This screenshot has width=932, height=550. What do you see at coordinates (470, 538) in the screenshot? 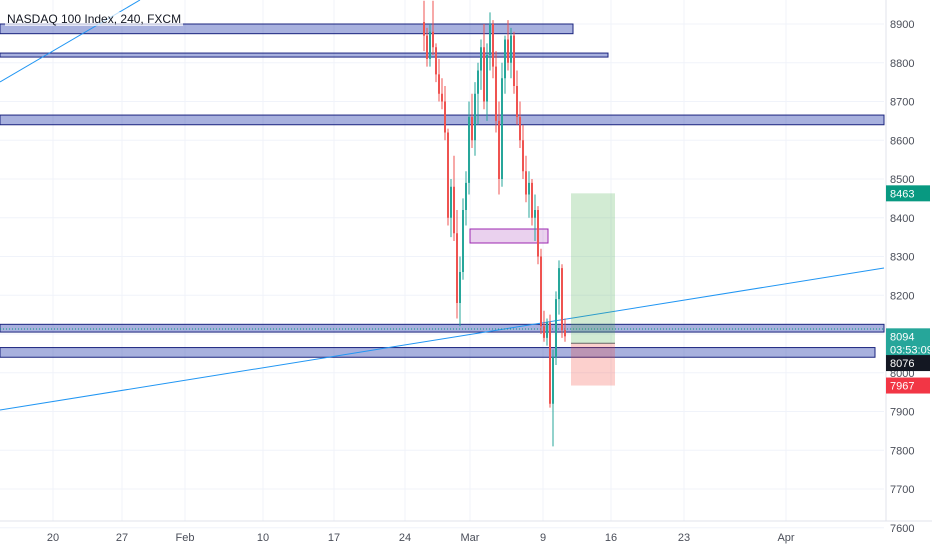
I see `date-tick: Mar` at bounding box center [470, 538].